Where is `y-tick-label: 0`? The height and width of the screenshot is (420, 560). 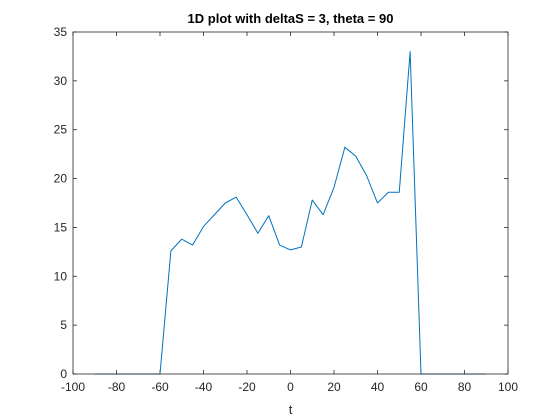
y-tick-label: 0 is located at coordinates (63, 374).